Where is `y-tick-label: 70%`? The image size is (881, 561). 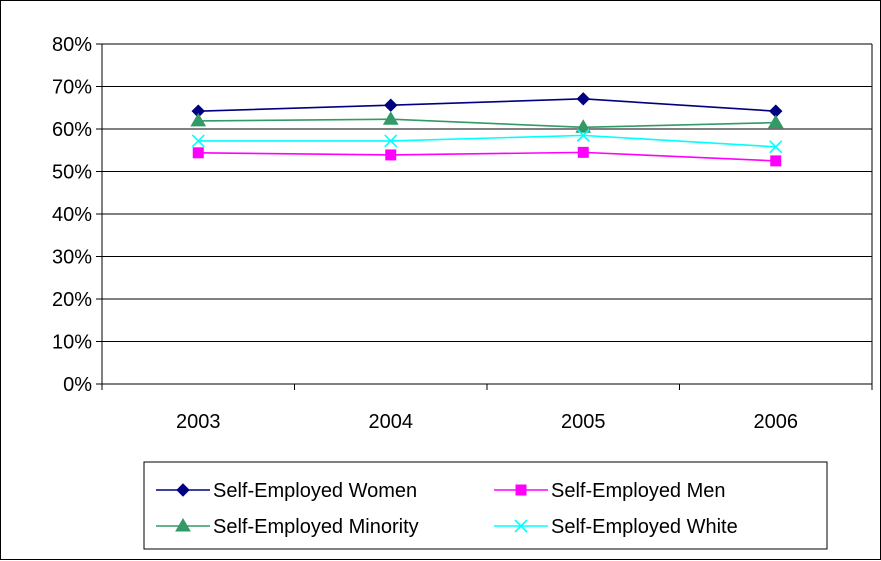
y-tick-label: 70% is located at coordinates (72, 88).